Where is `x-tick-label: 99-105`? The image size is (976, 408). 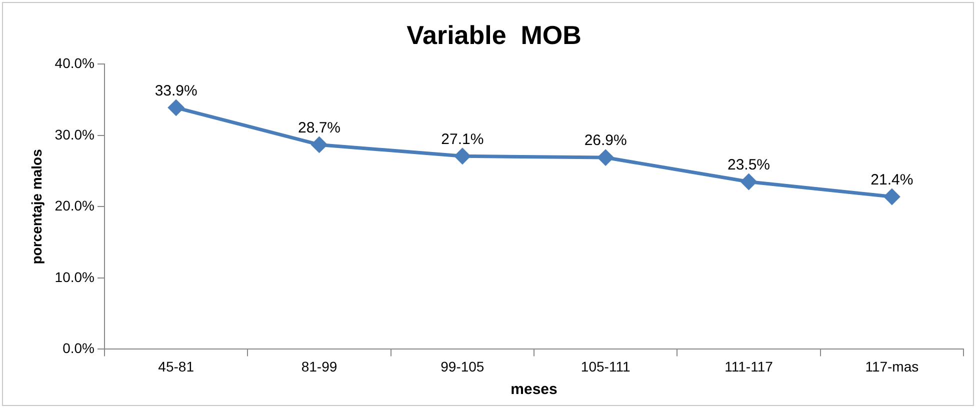
x-tick-label: 99-105 is located at coordinates (462, 366).